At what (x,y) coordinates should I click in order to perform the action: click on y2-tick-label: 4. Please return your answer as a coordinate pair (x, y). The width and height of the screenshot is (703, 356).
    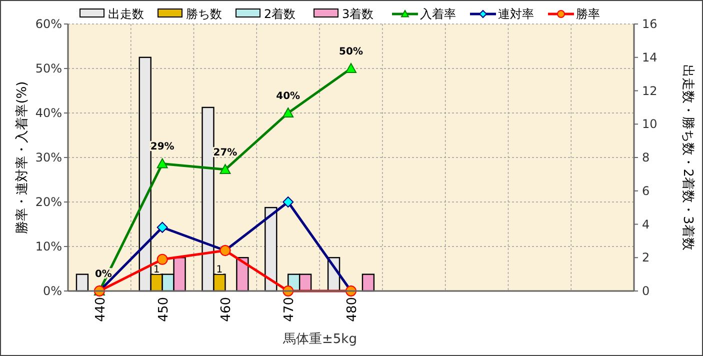
    Looking at the image, I should click on (646, 224).